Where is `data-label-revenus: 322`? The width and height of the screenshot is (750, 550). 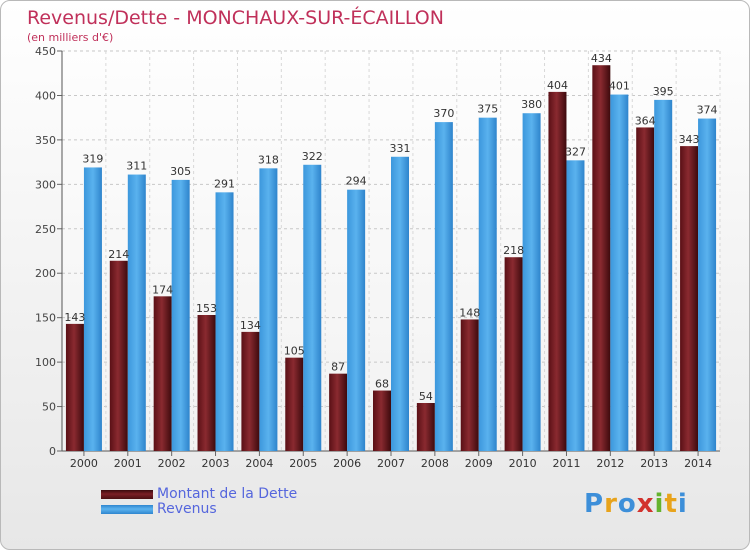 data-label-revenus: 322 is located at coordinates (312, 156).